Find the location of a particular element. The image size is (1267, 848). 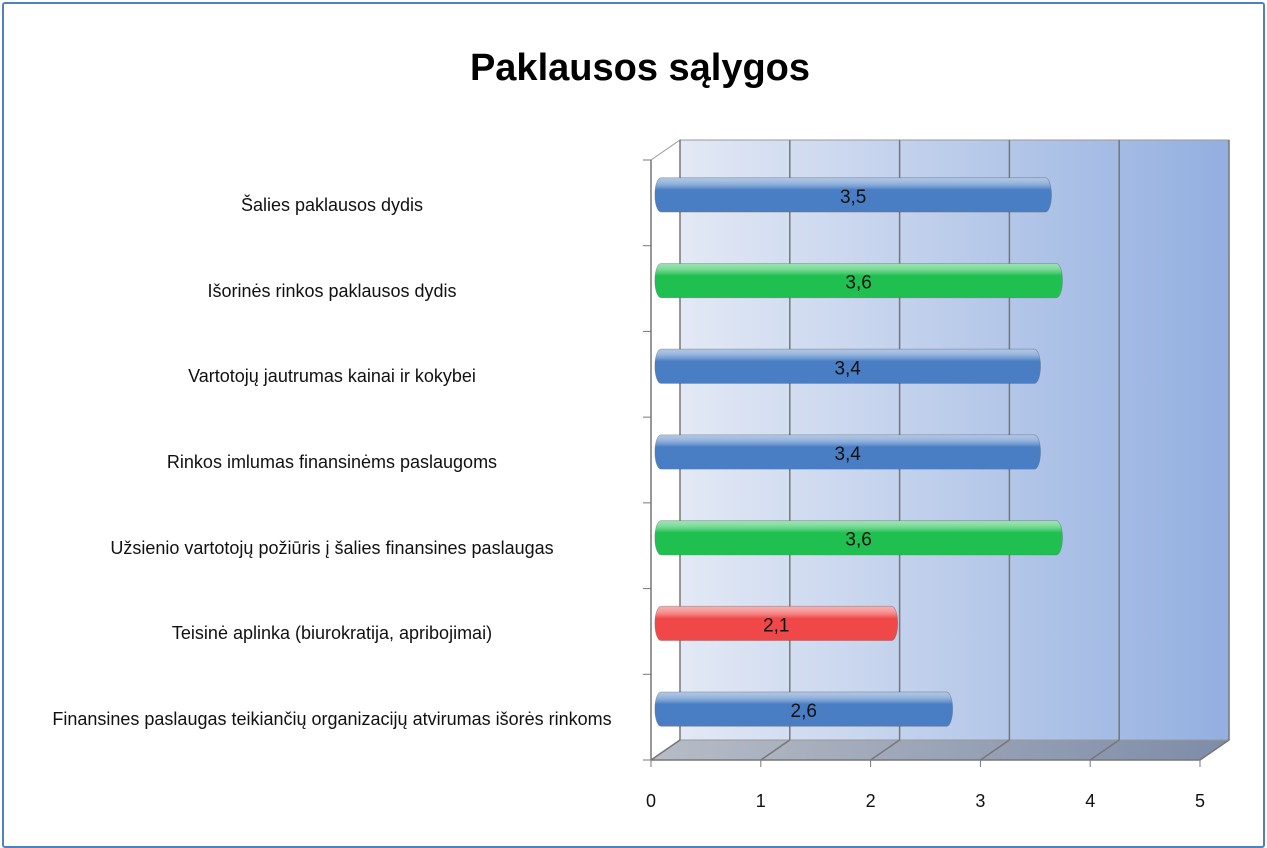

x-tick-label: 0 is located at coordinates (651, 801).